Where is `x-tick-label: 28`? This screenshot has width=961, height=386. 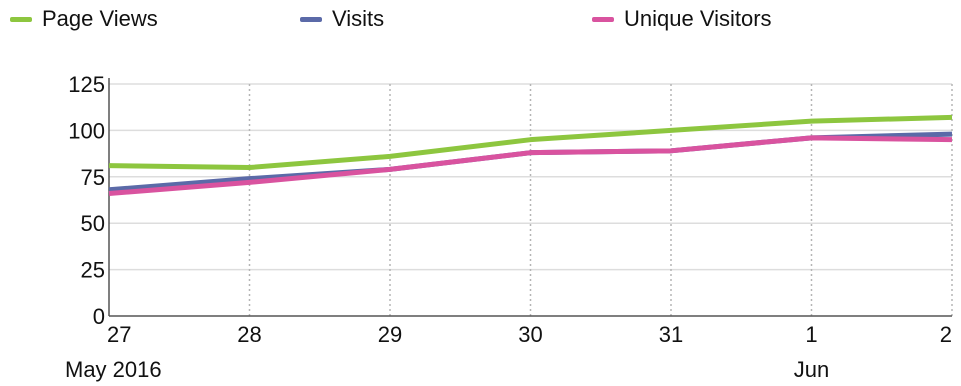
x-tick-label: 28 is located at coordinates (249, 334).